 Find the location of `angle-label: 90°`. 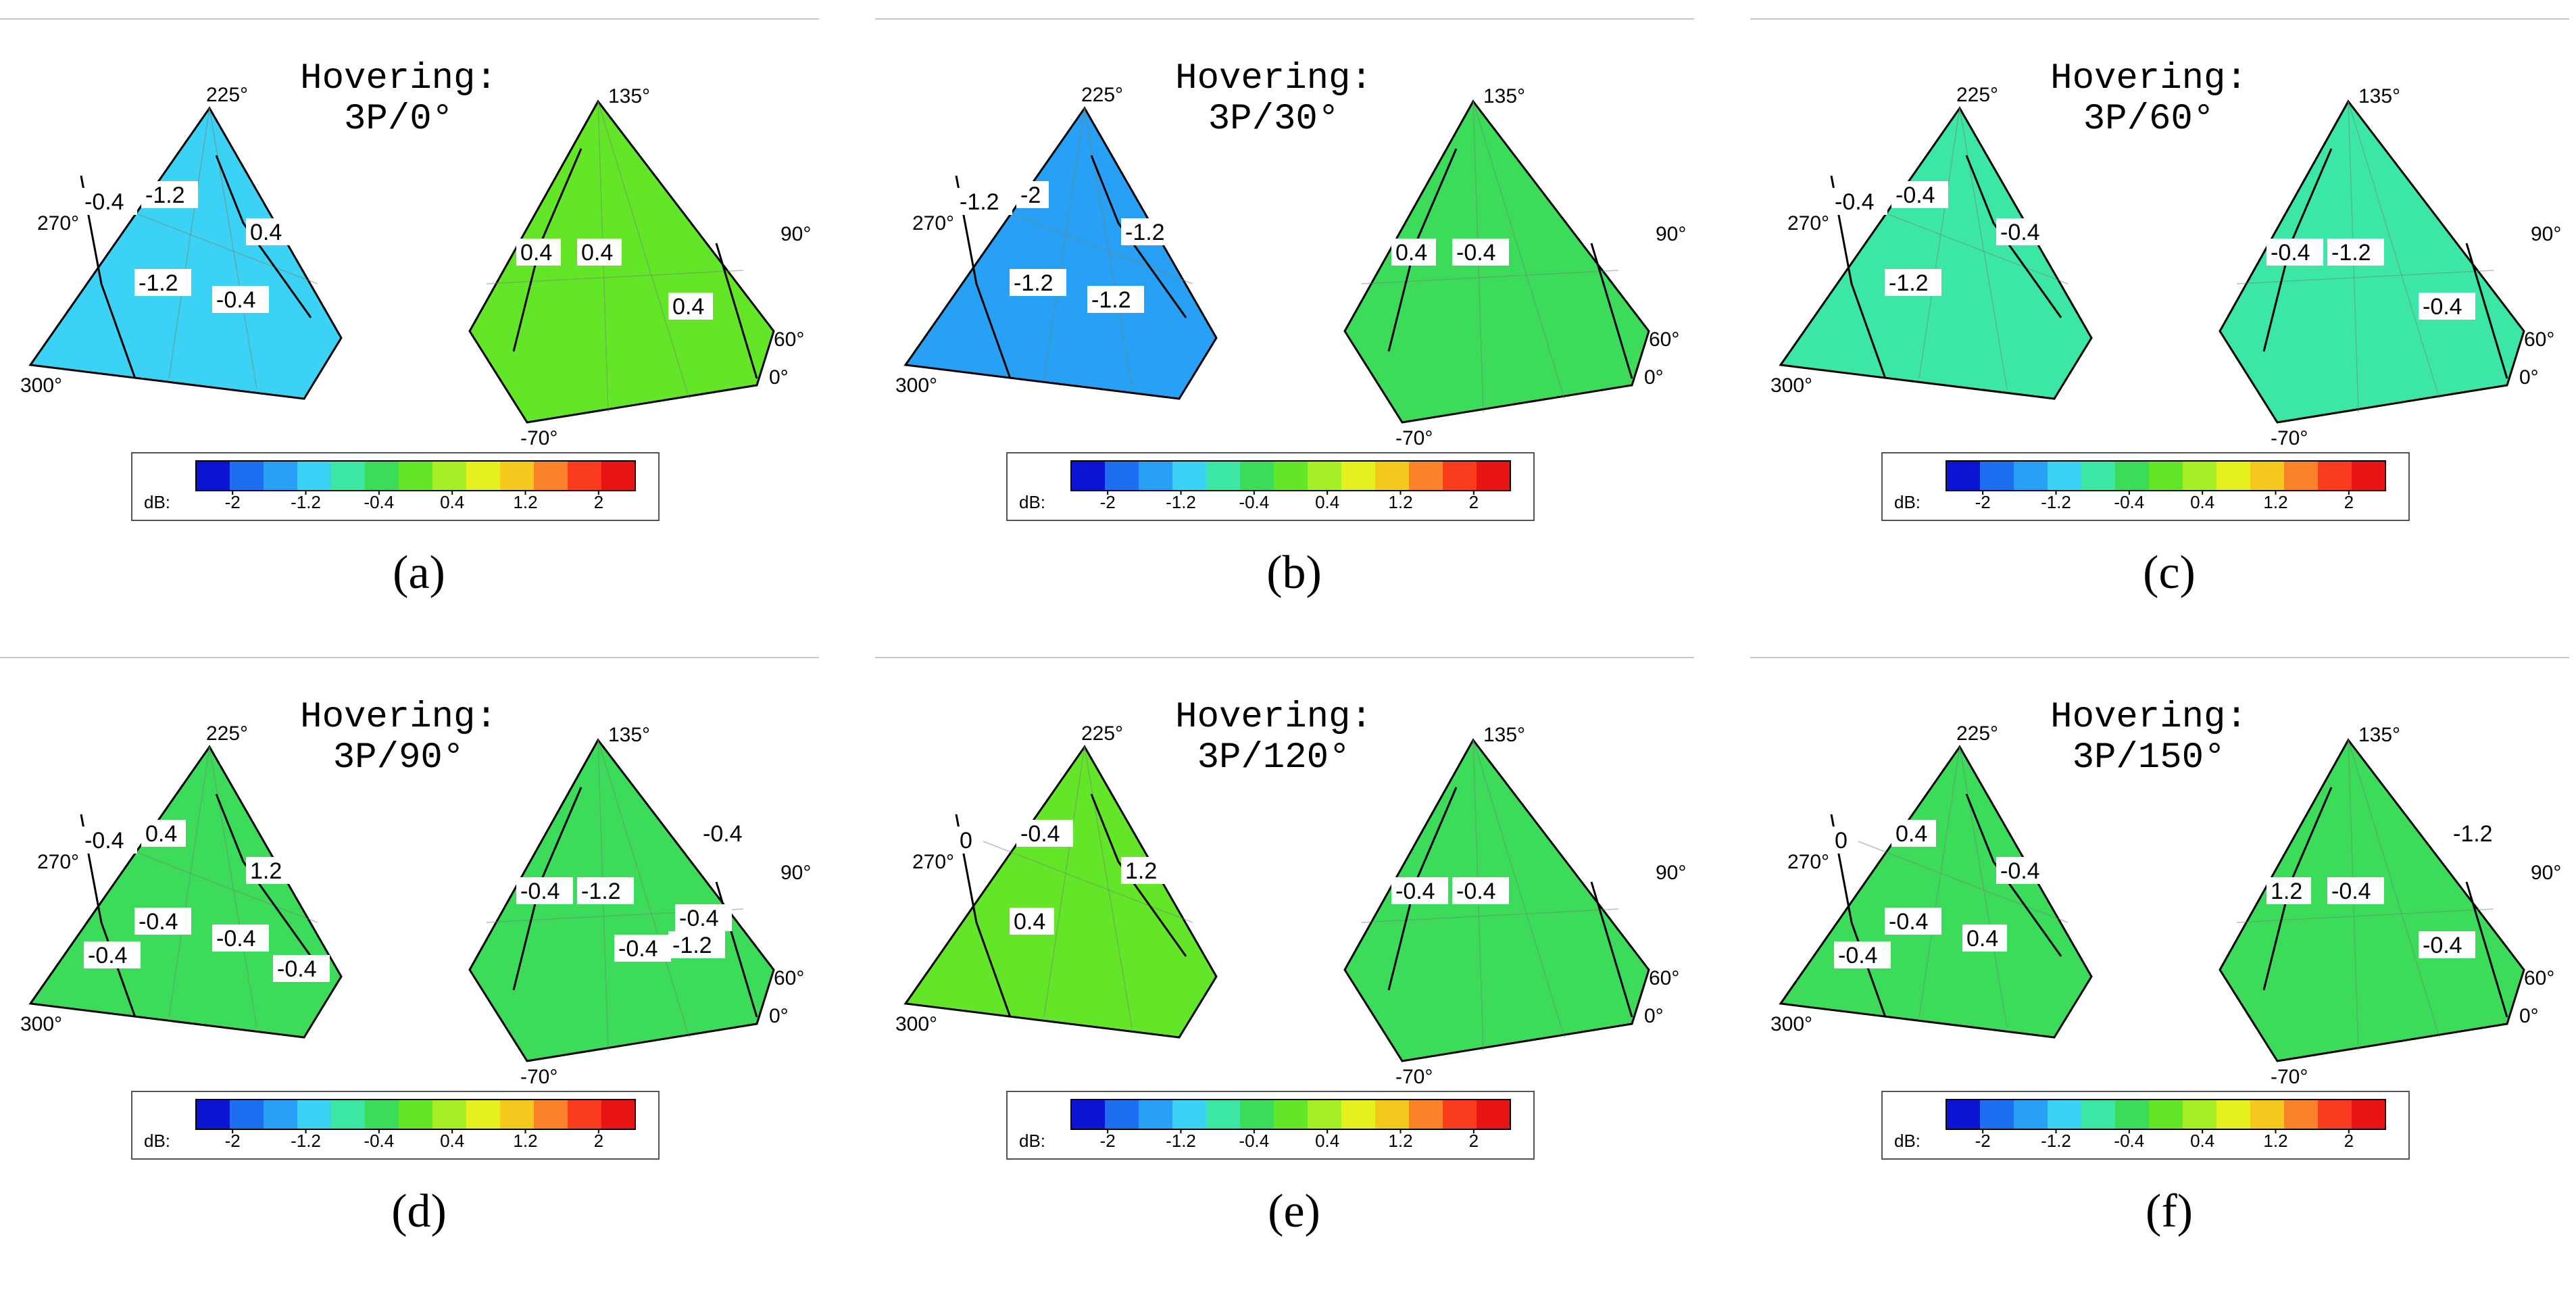

angle-label: 90° is located at coordinates (796, 234).